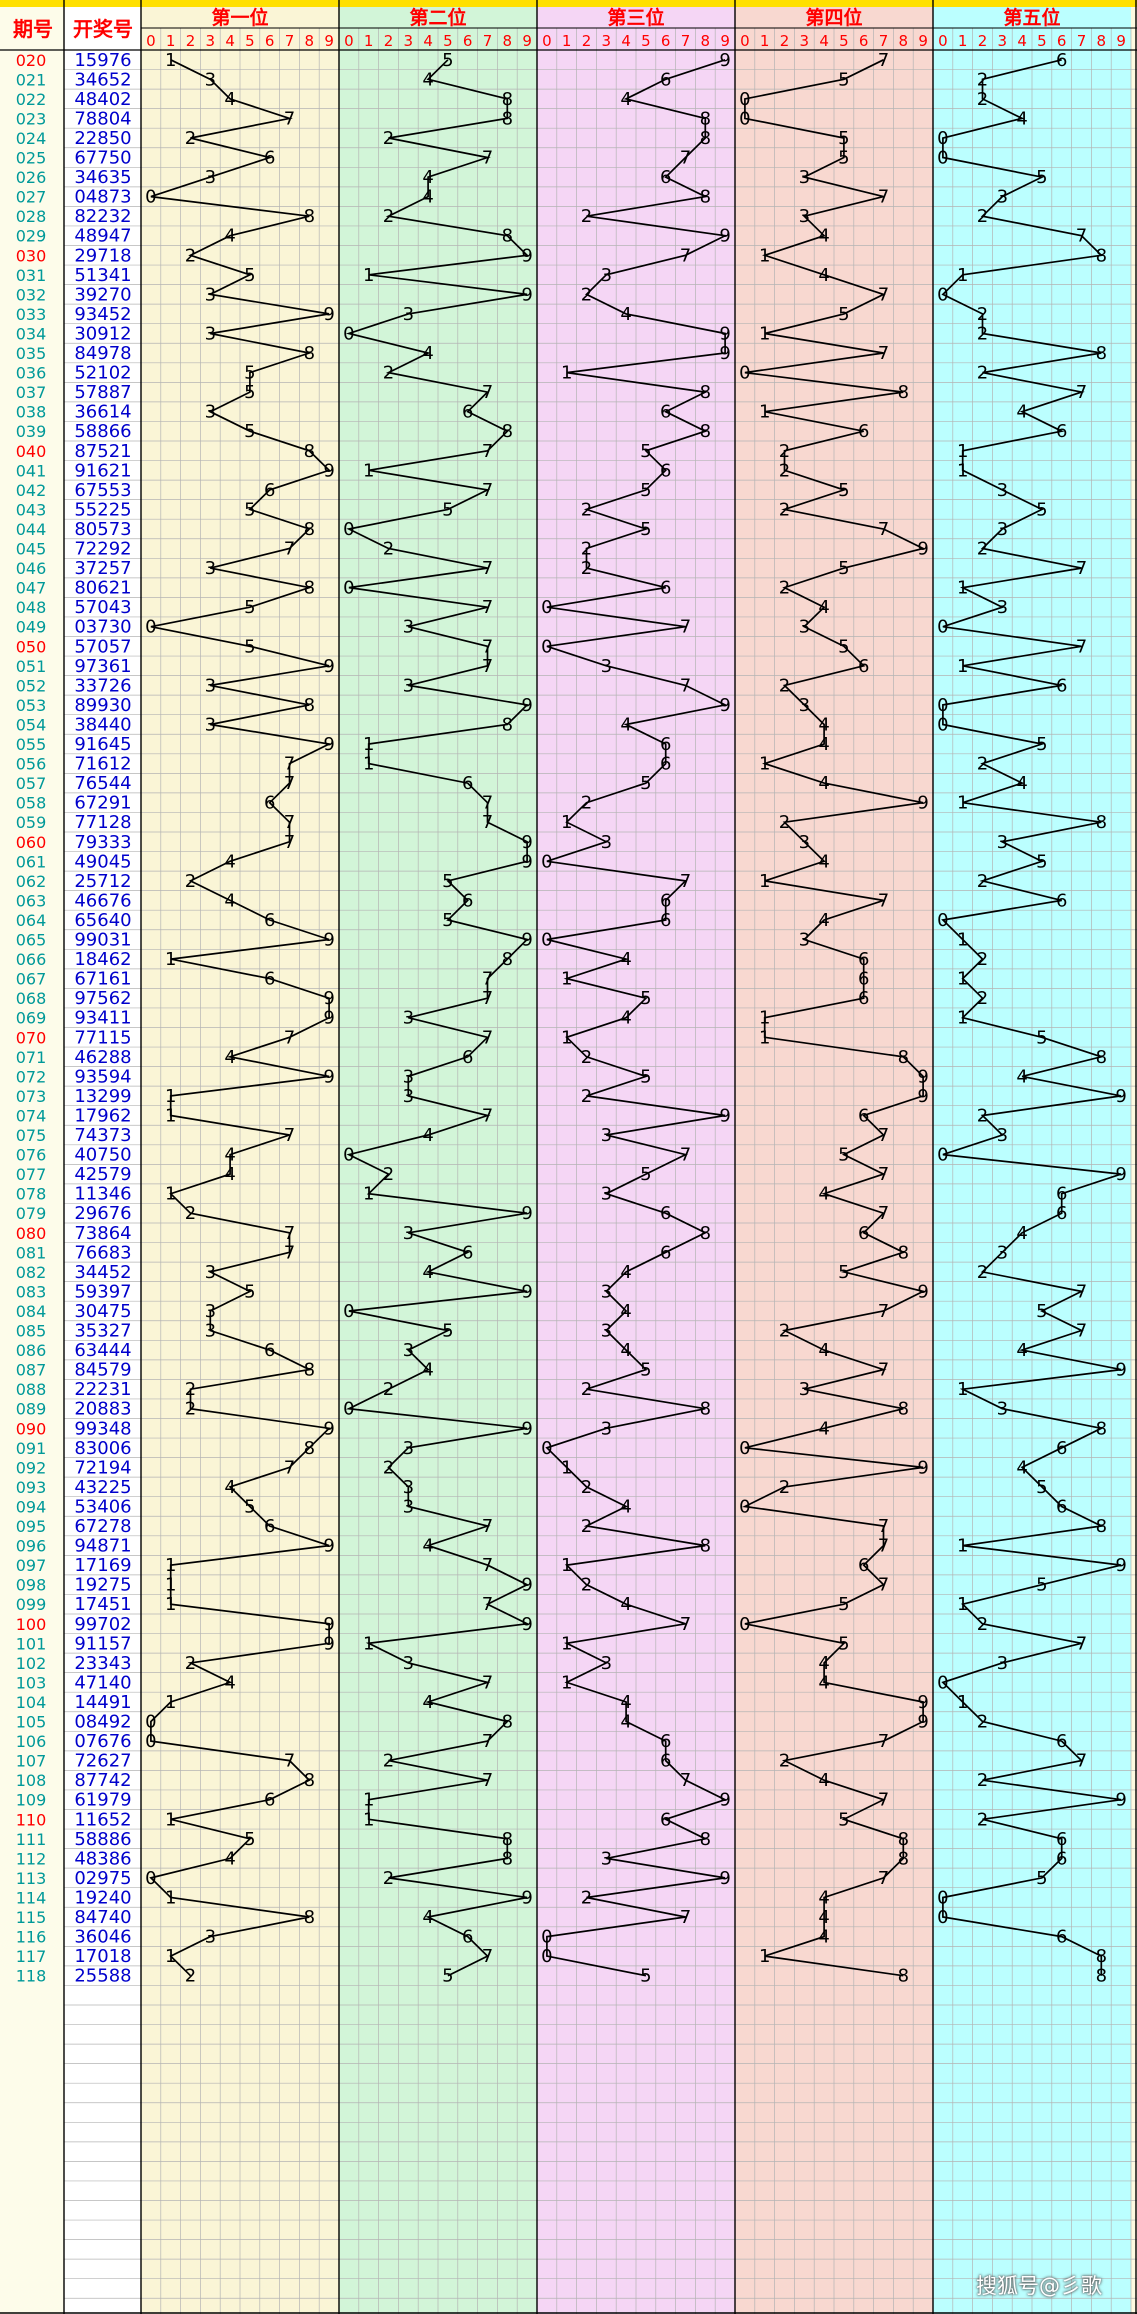 This screenshot has height=2314, width=1137. What do you see at coordinates (230, 41) in the screenshot?
I see `digit-header-1-4: 4` at bounding box center [230, 41].